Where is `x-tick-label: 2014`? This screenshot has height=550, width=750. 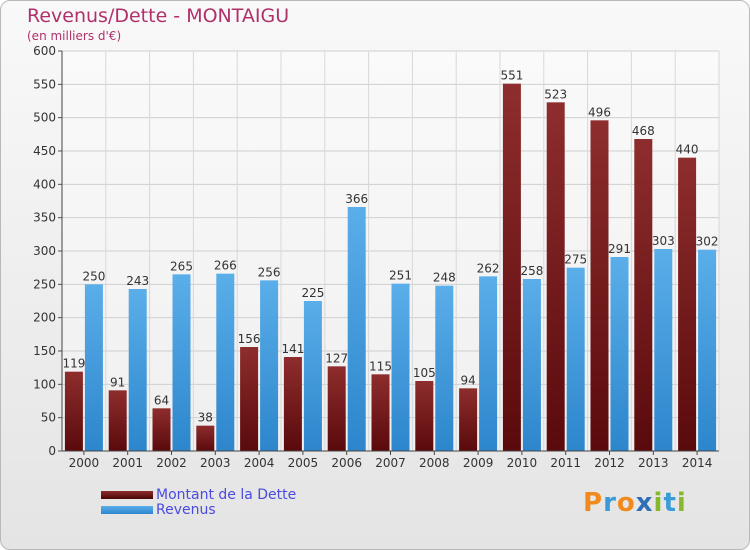 x-tick-label: 2014 is located at coordinates (697, 463).